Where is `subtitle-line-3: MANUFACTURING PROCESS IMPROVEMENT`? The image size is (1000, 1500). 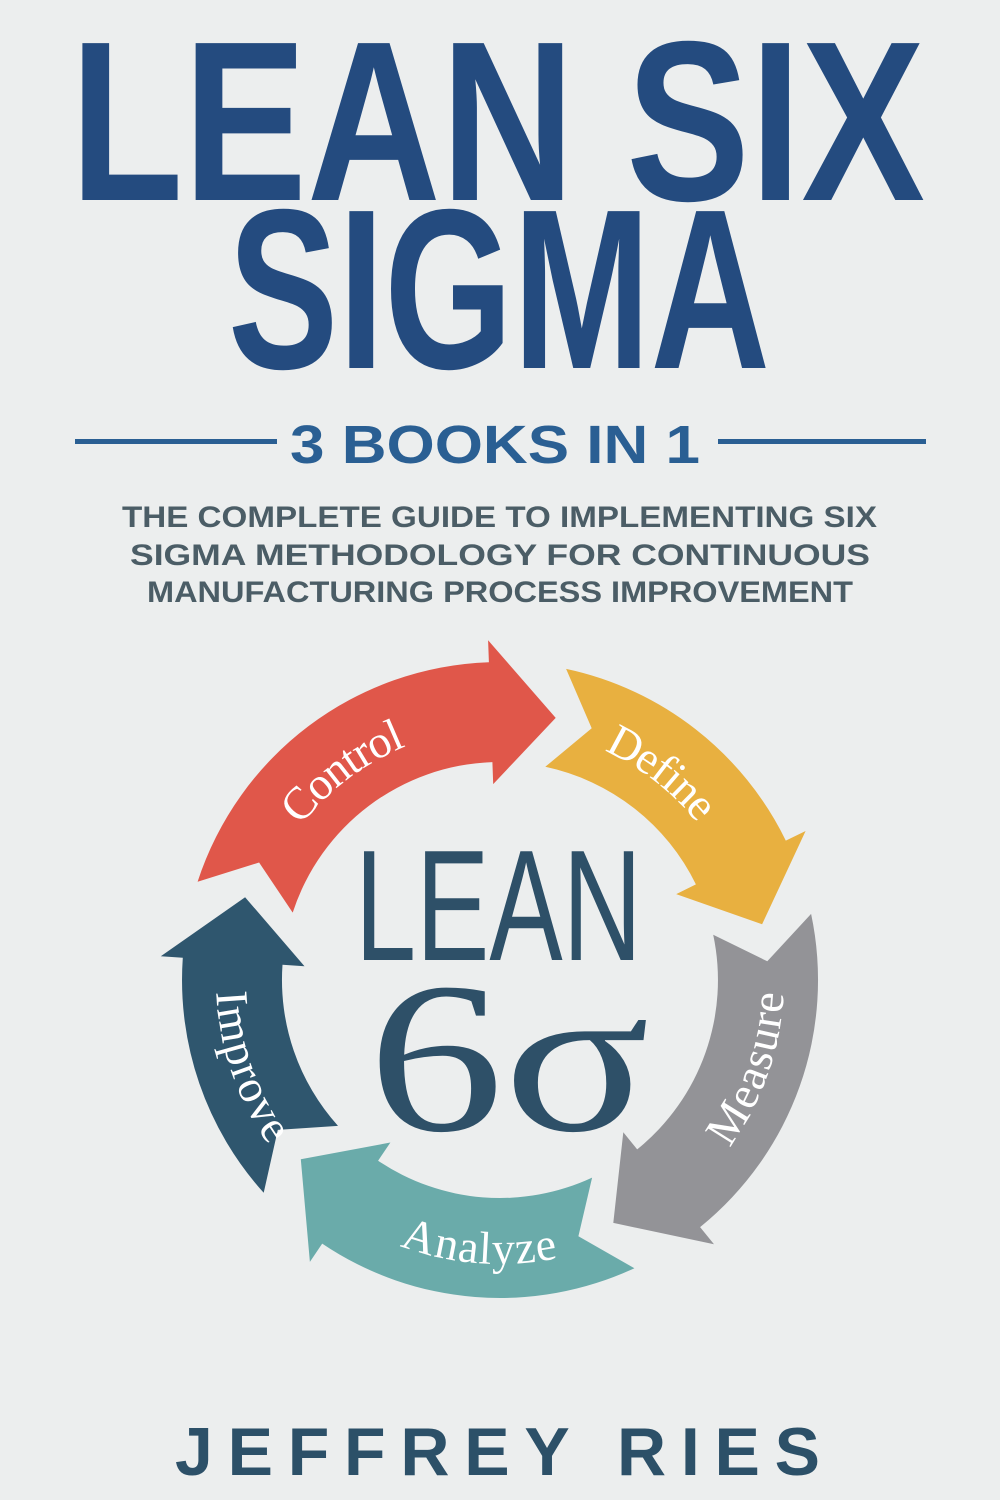 subtitle-line-3: MANUFACTURING PROCESS IMPROVEMENT is located at coordinates (500, 592).